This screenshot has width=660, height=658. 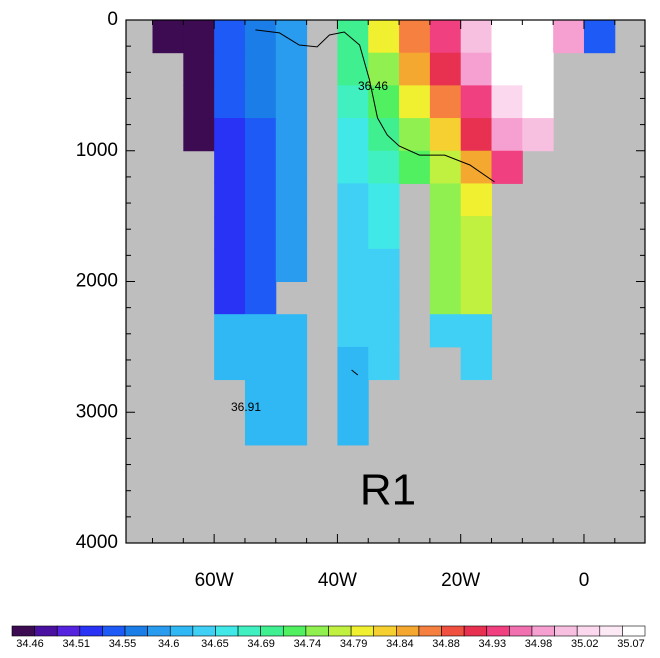 I want to click on colorbar-label: 35.07, so click(x=631, y=644).